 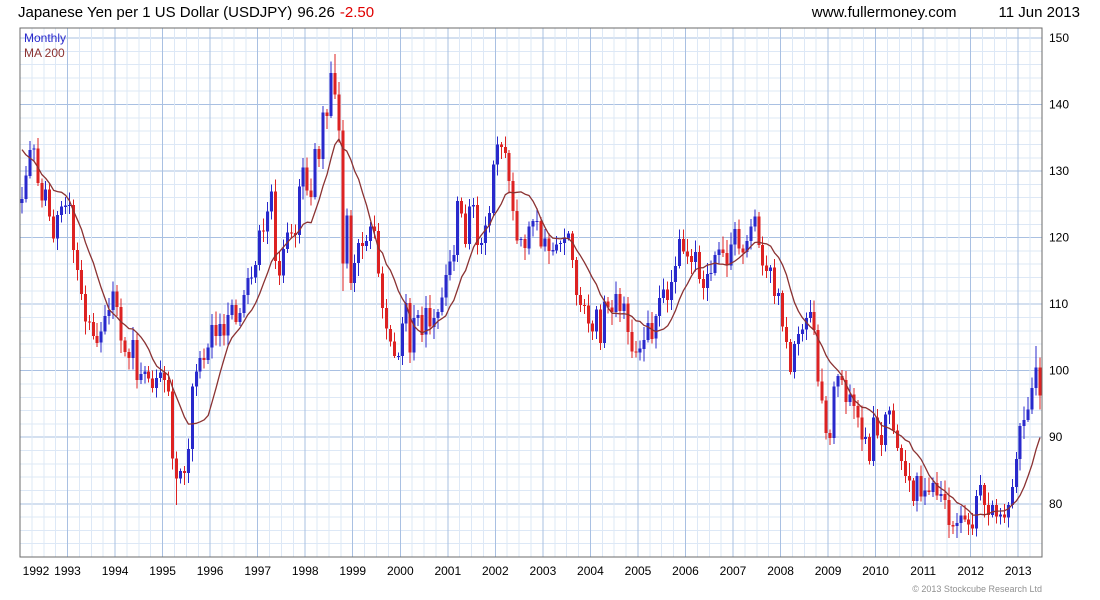 I want to click on legend-ma: MA 200, so click(x=44, y=53).